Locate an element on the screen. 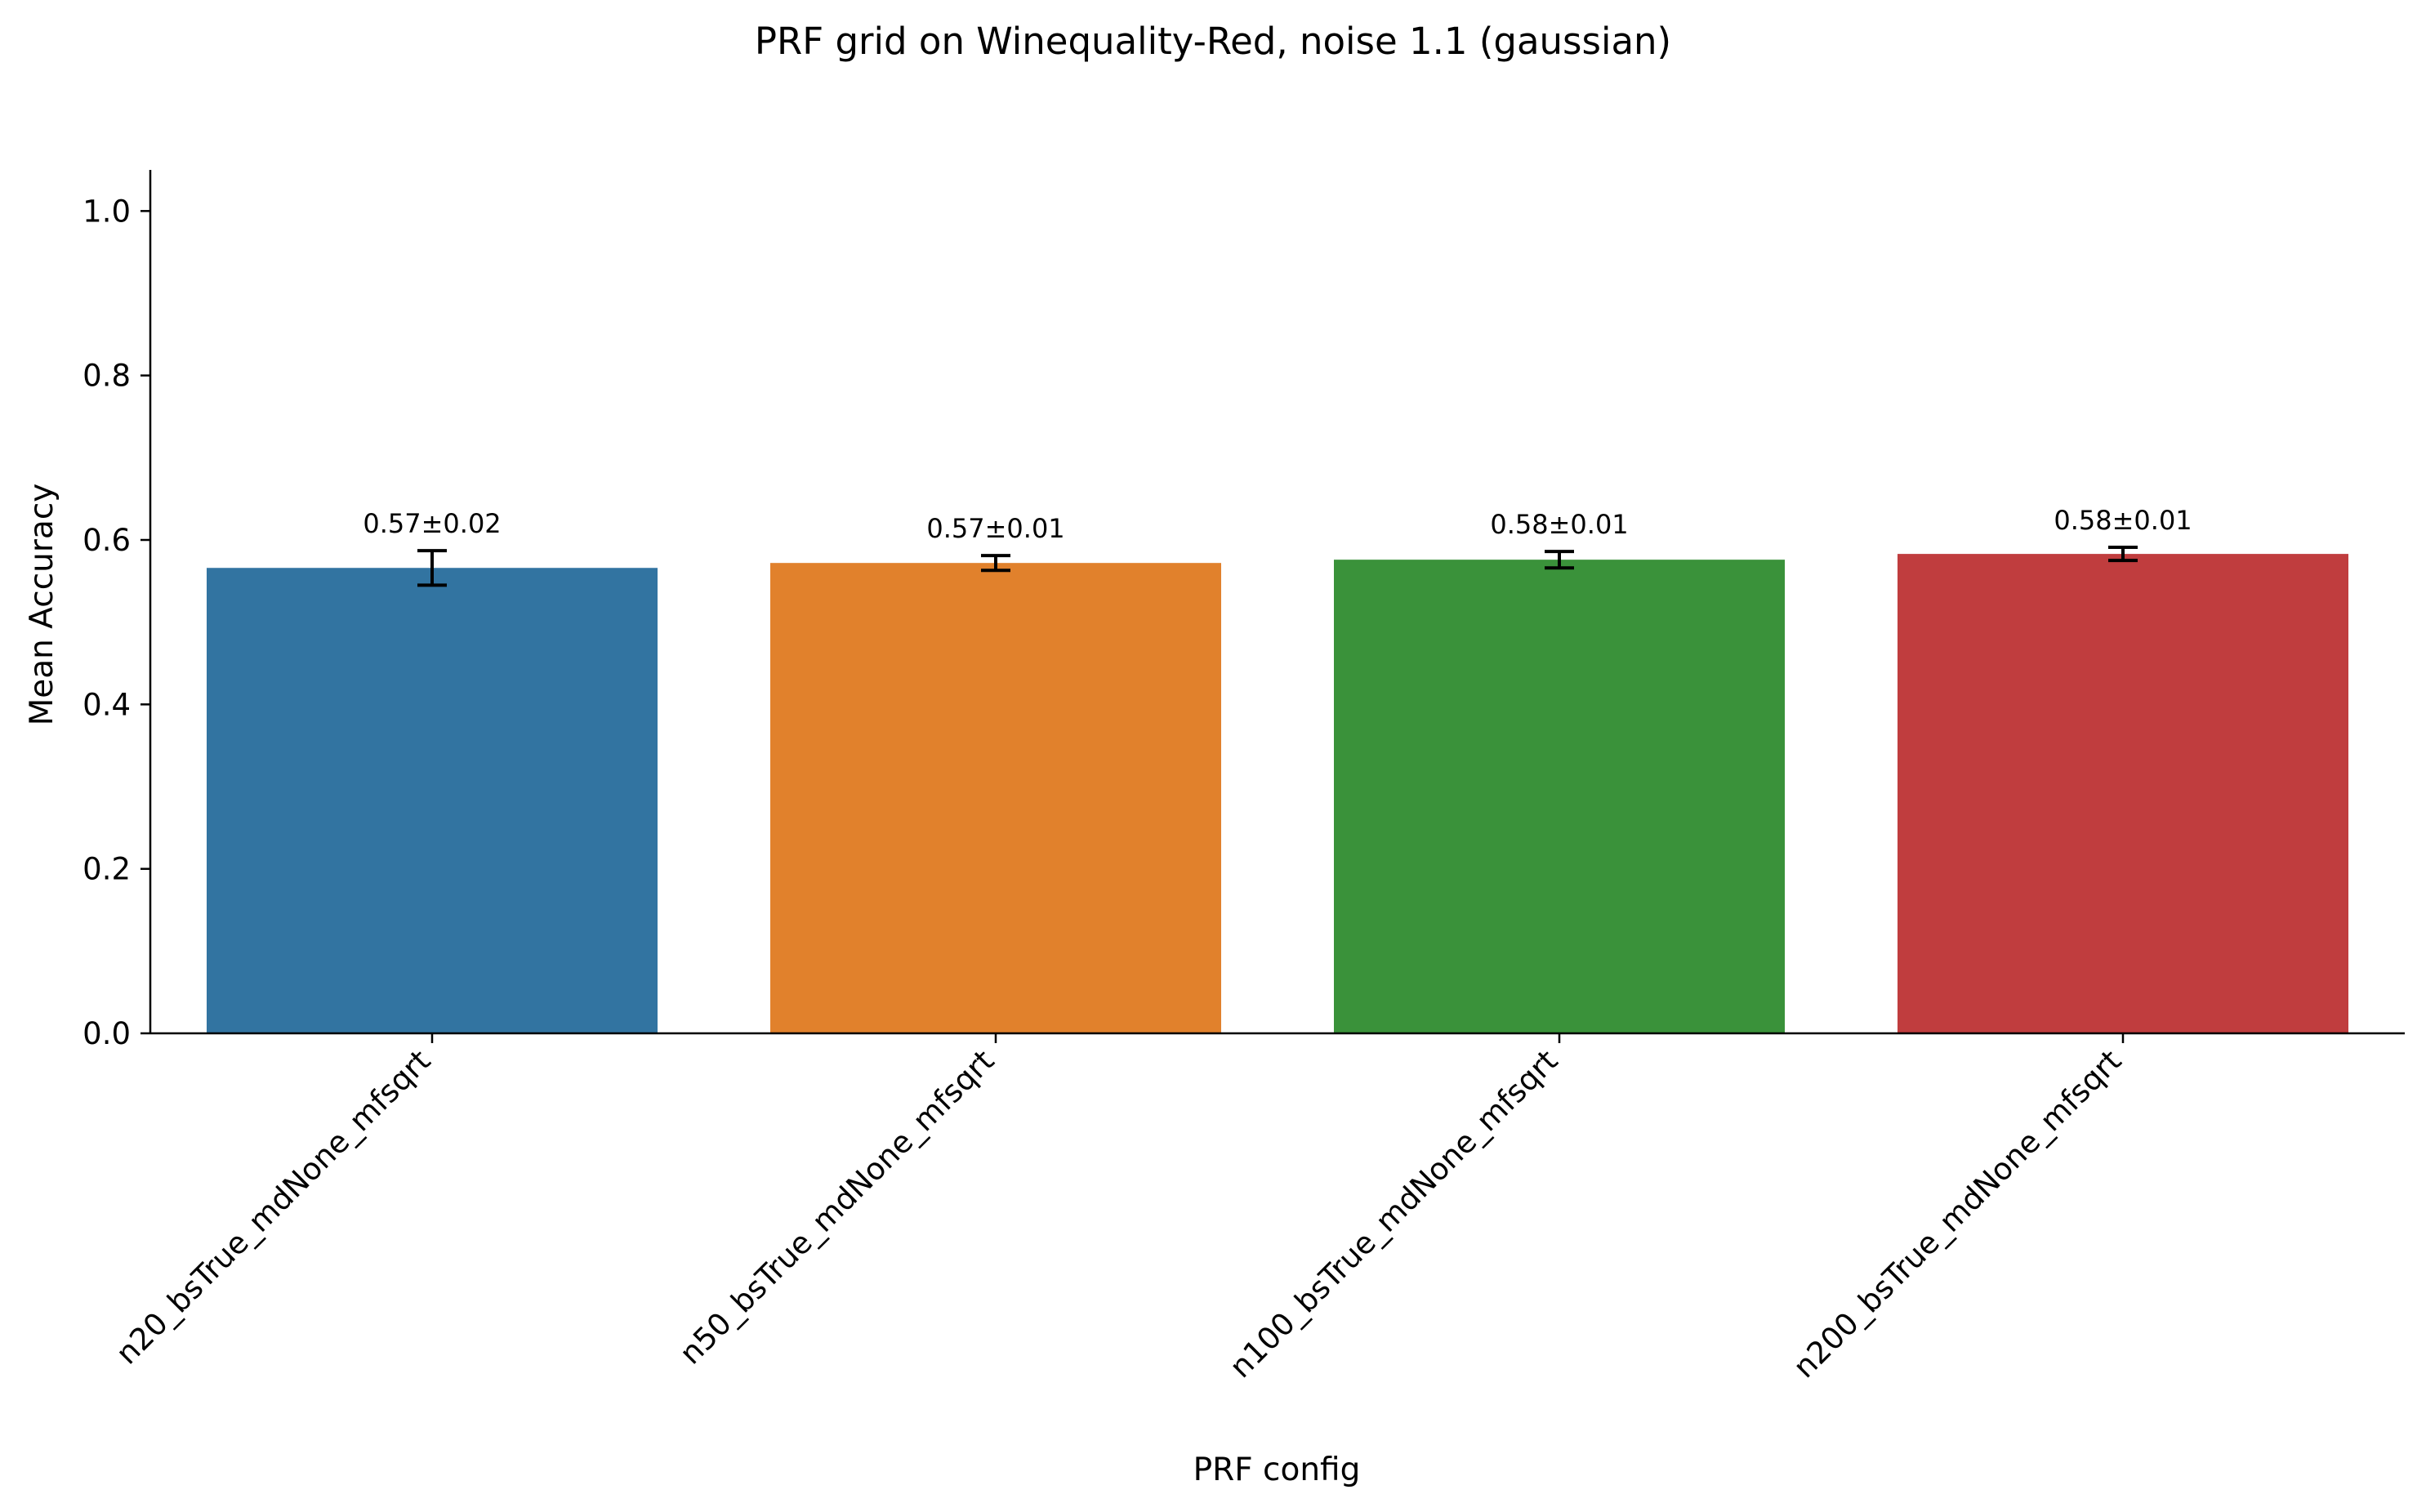  error-bar-n200_bsTrue_mdNone_mfsqrt is located at coordinates (2123, 555).